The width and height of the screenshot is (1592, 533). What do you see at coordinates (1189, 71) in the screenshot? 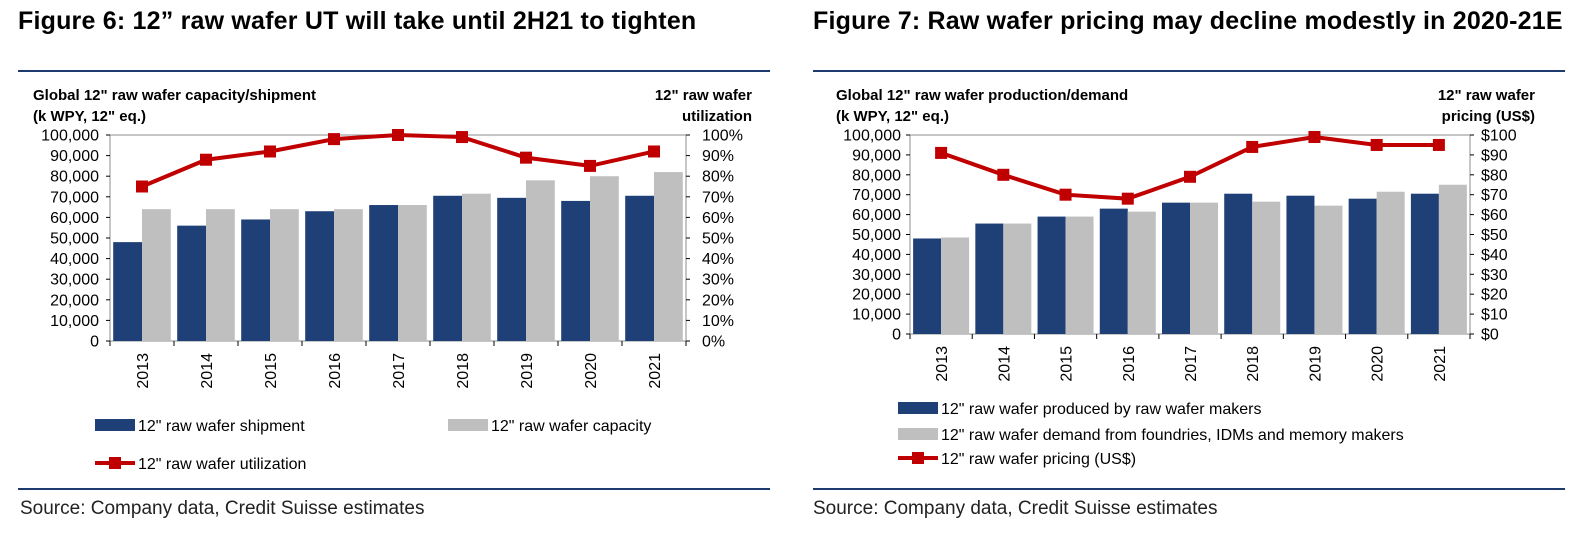
I see `top-rule` at bounding box center [1189, 71].